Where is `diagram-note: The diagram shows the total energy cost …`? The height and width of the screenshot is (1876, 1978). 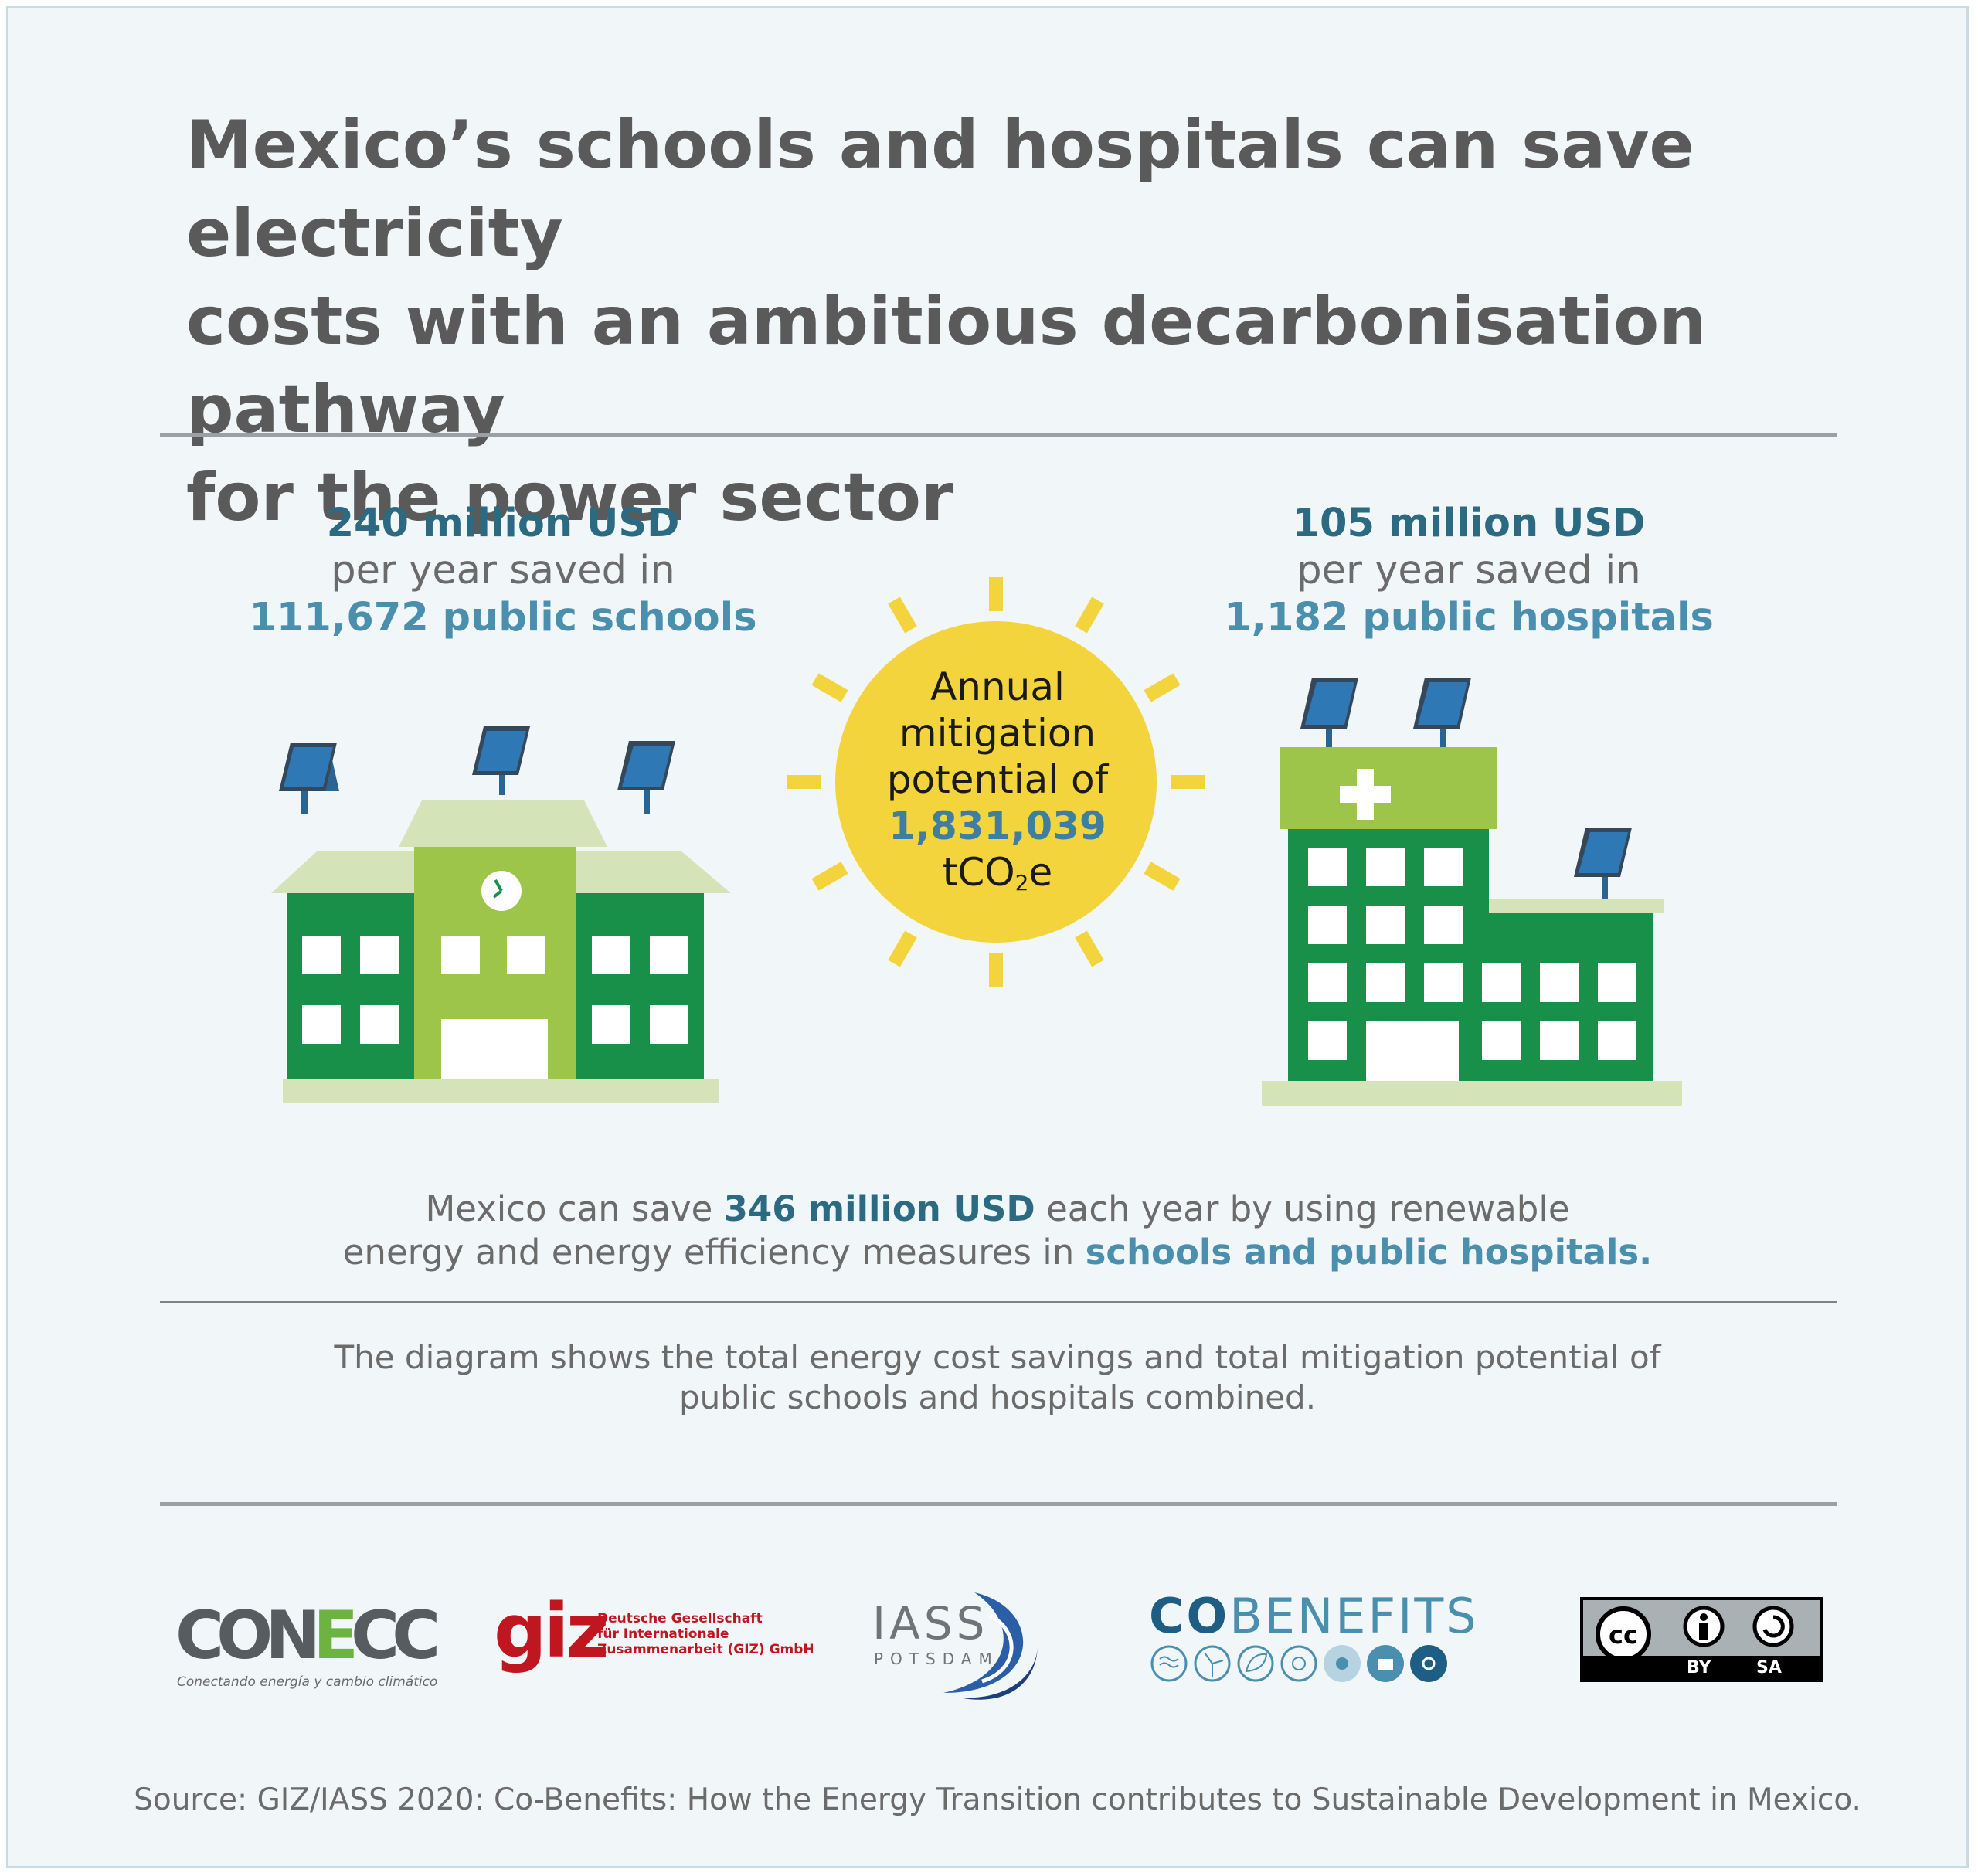
diagram-note: The diagram shows the total energy cost … is located at coordinates (997, 1377).